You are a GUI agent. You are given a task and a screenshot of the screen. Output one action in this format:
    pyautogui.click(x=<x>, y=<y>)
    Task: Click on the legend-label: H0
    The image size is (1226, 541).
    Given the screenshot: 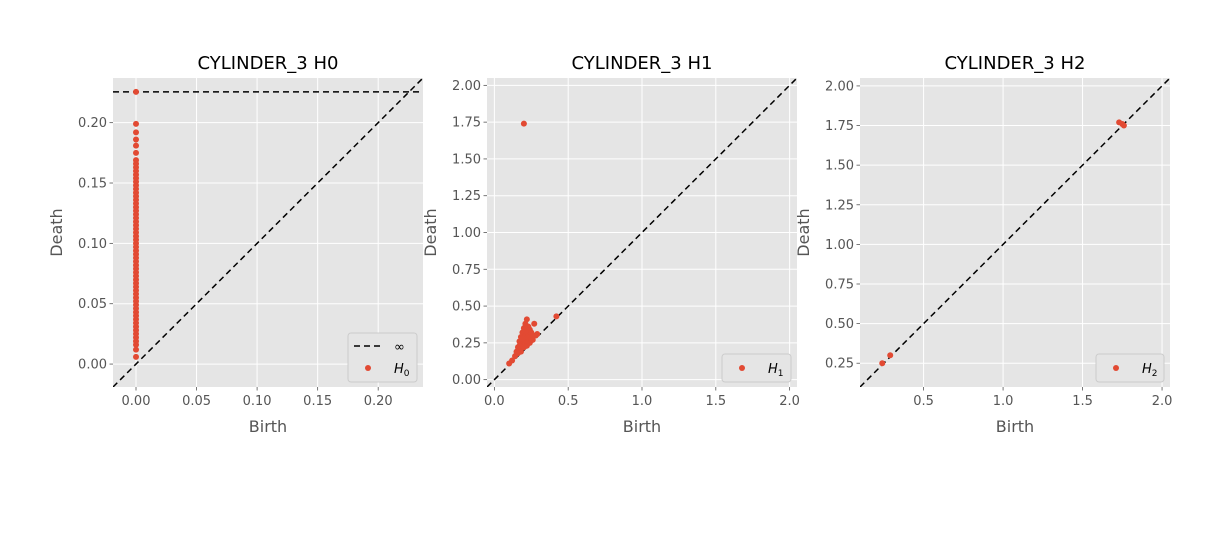 What is the action you would take?
    pyautogui.click(x=402, y=370)
    